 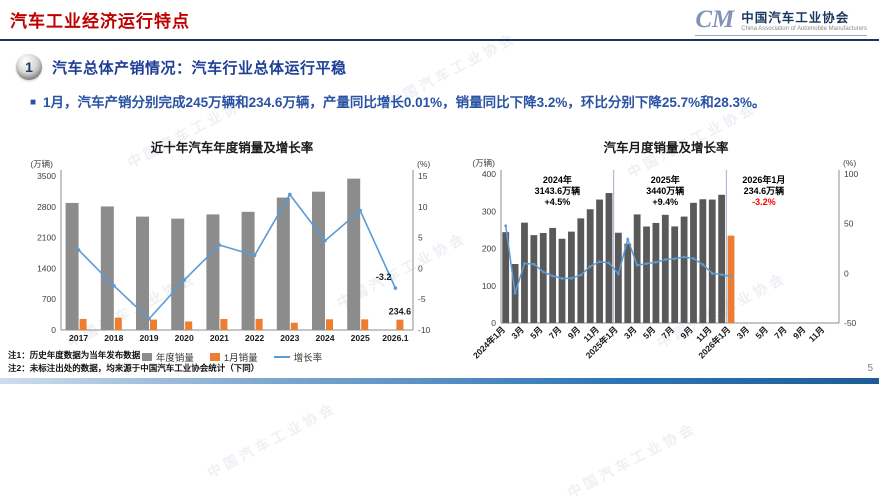 What do you see at coordinates (134, 367) in the screenshot?
I see `footnote-2: 注2：未标注出处的数据，均来源于中国汽车工业协会统计（下同）` at bounding box center [134, 367].